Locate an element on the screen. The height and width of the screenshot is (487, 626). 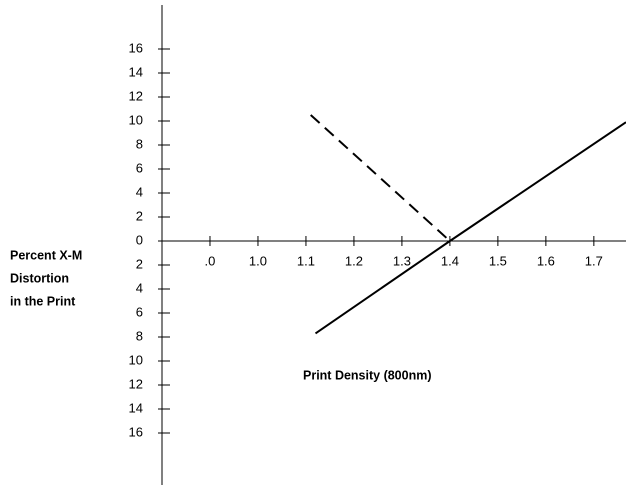
y-axis-label: in the Print is located at coordinates (43, 301).